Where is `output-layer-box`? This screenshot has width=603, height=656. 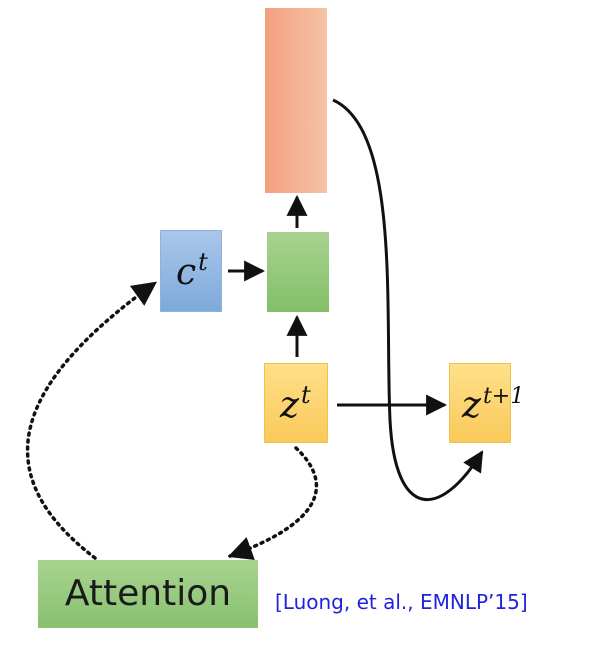
output-layer-box is located at coordinates (296, 100).